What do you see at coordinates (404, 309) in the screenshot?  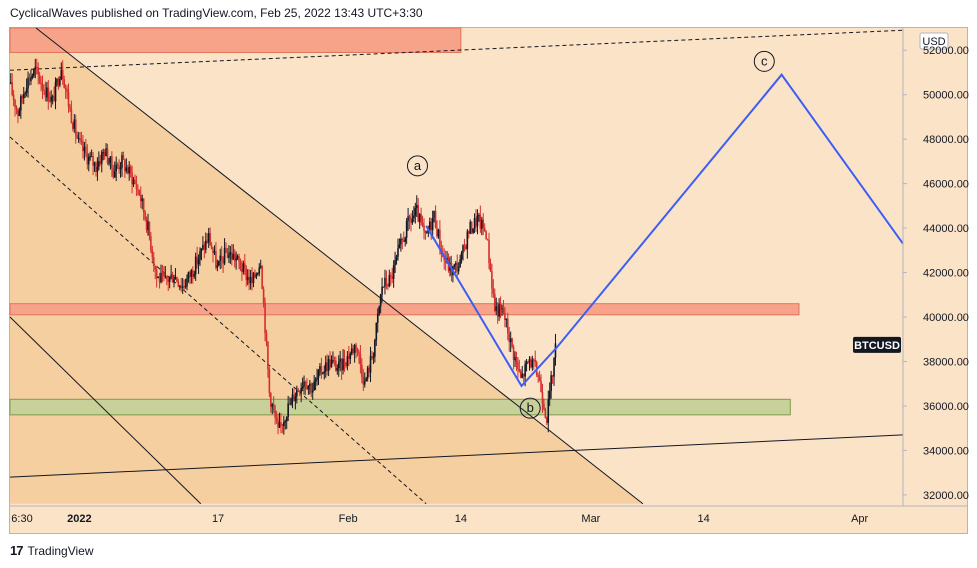 I see `resistance-zone` at bounding box center [404, 309].